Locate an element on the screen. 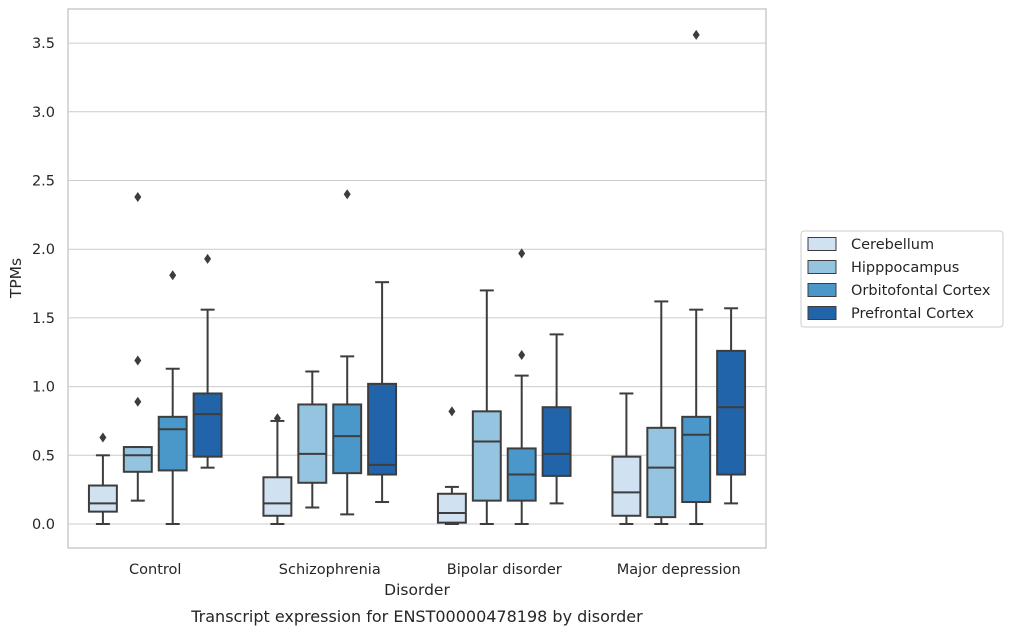 Image resolution: width=1014 pixels, height=634 pixels. x-axis-title: Disorder is located at coordinates (417, 590).